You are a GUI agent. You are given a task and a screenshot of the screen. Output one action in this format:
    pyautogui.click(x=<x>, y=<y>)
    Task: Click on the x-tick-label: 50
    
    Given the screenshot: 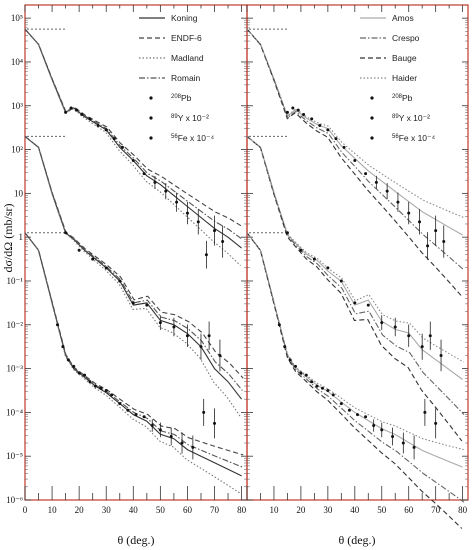 What is the action you would take?
    pyautogui.click(x=161, y=510)
    